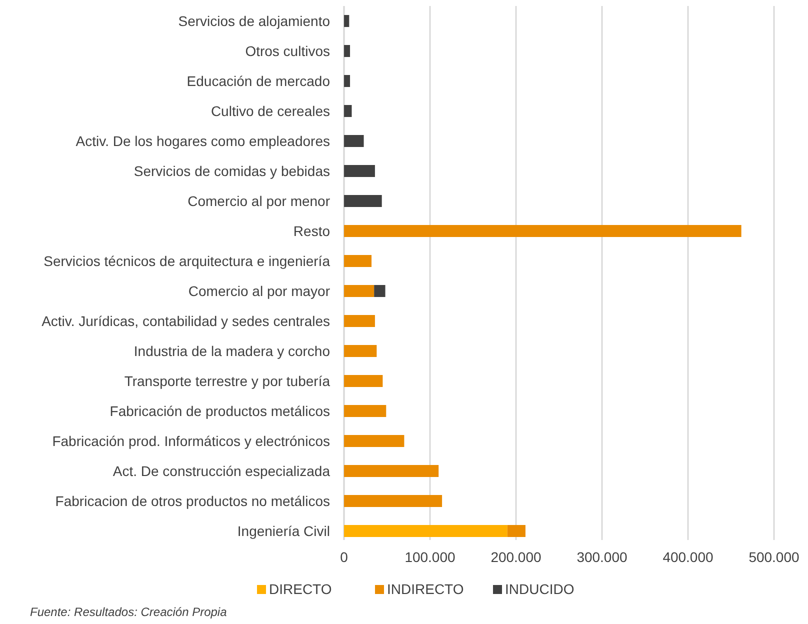 This screenshot has width=808, height=624. Describe the element at coordinates (430, 557) in the screenshot. I see `x-tick-label: 100.000` at that location.